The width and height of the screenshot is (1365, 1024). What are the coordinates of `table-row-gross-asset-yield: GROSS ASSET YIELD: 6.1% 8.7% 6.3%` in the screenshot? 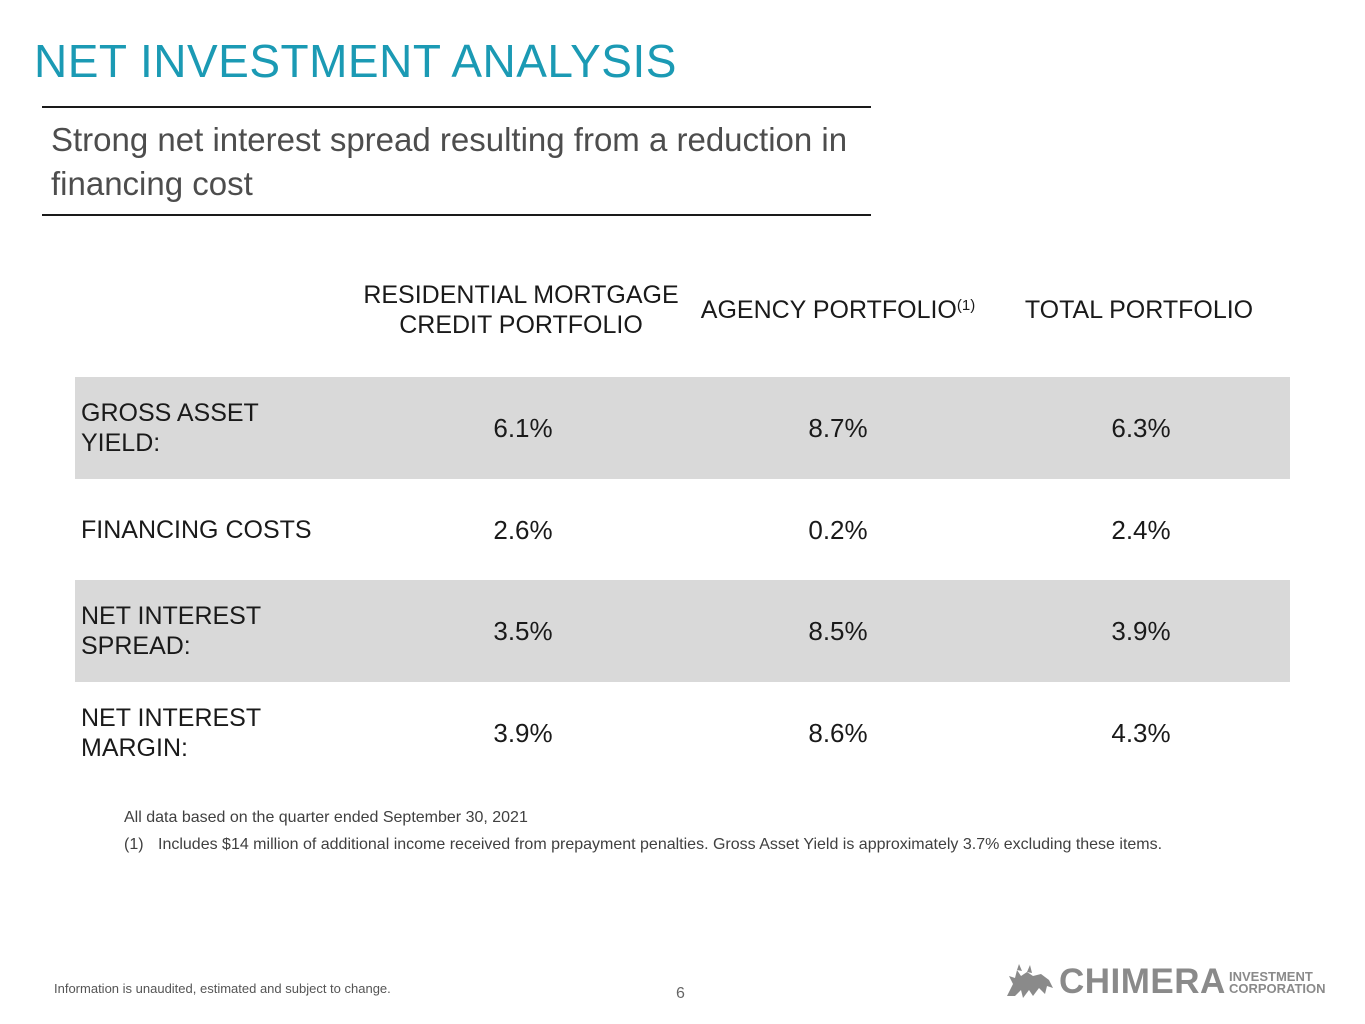 It's located at (682, 428).